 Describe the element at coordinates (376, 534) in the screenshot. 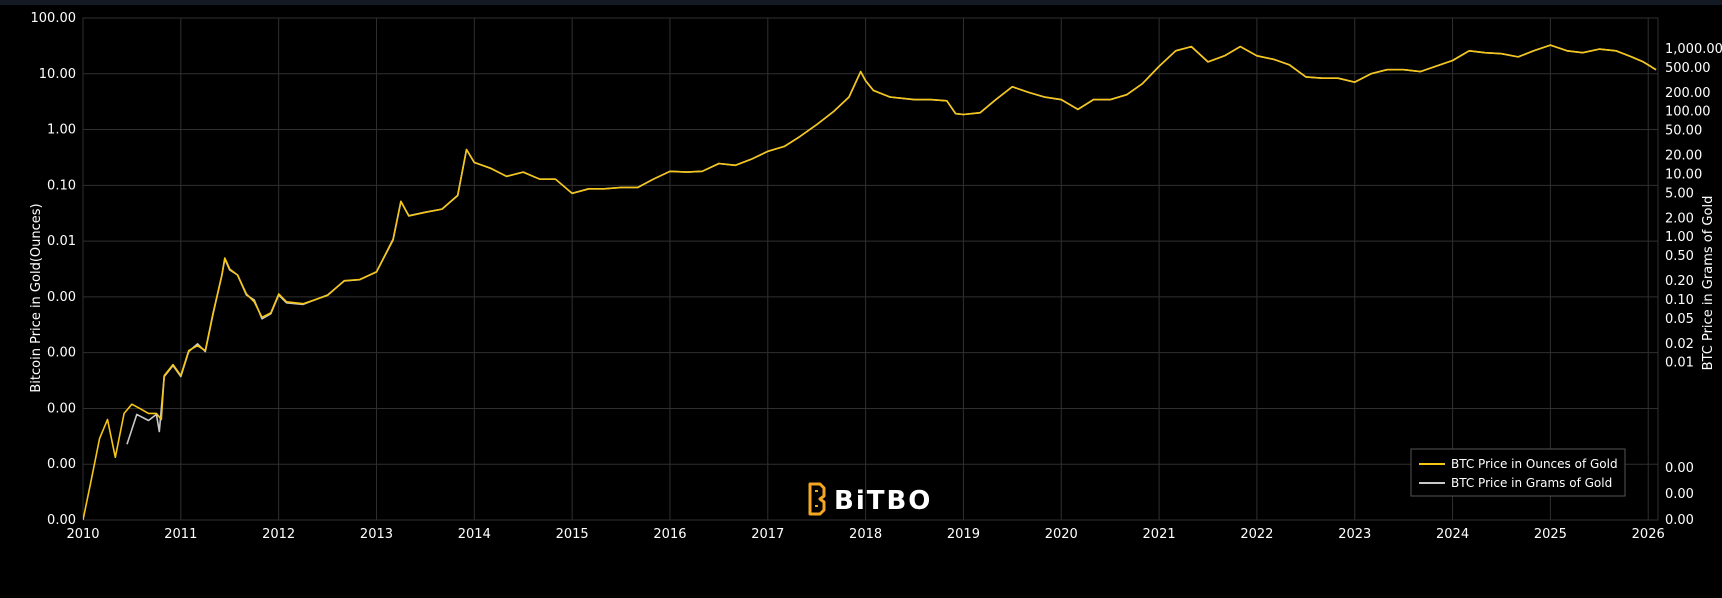

I see `x-tick-label: 2013` at that location.